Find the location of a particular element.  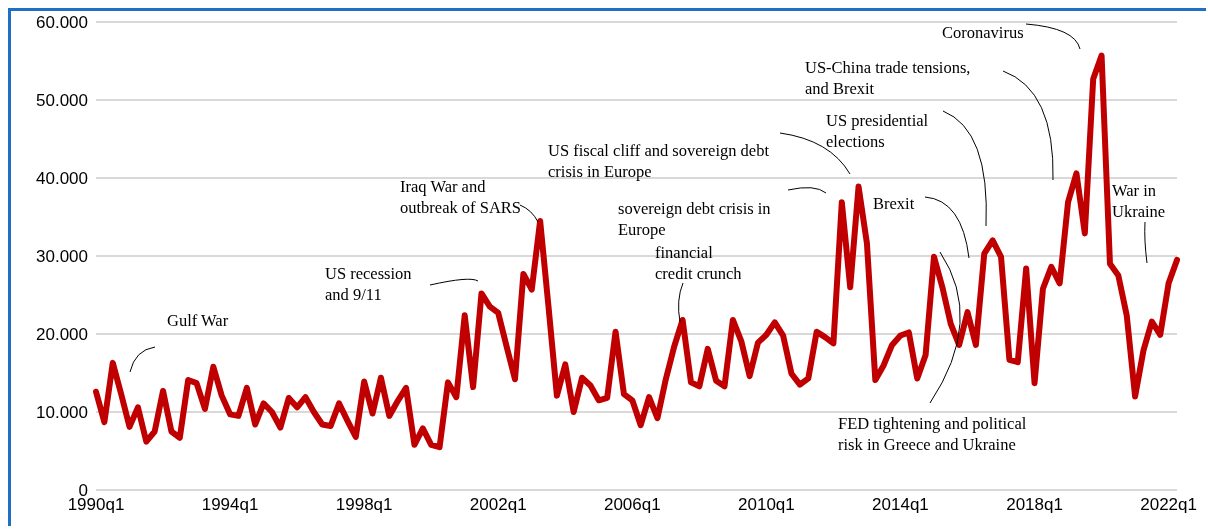

annotation: Coronavirus is located at coordinates (983, 32).